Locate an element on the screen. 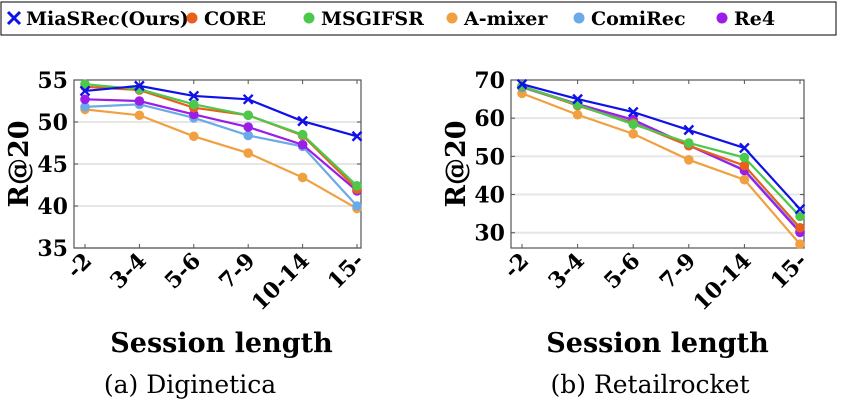 Image resolution: width=846 pixels, height=410 pixels. y-tick-label: 35 is located at coordinates (52, 249).